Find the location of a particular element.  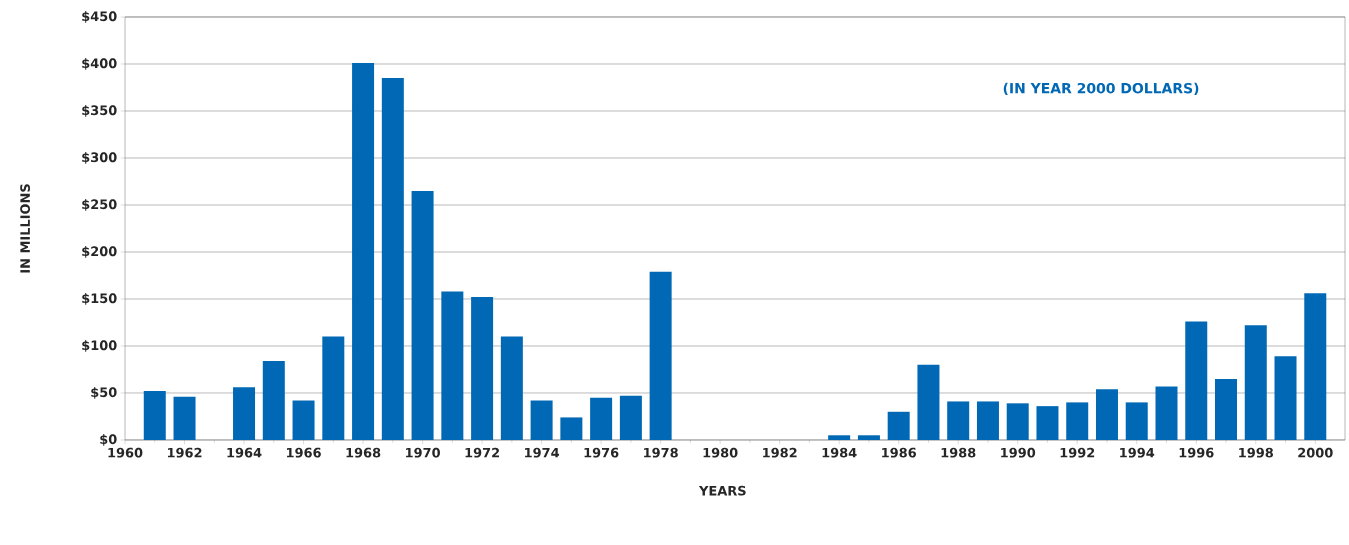

x-tick-label: 1978 is located at coordinates (661, 452).